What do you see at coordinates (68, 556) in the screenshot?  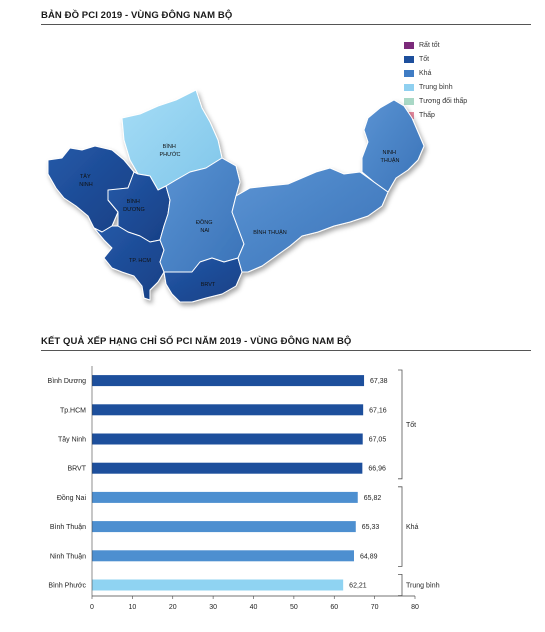 I see `category-label: Ninh Thuận` at bounding box center [68, 556].